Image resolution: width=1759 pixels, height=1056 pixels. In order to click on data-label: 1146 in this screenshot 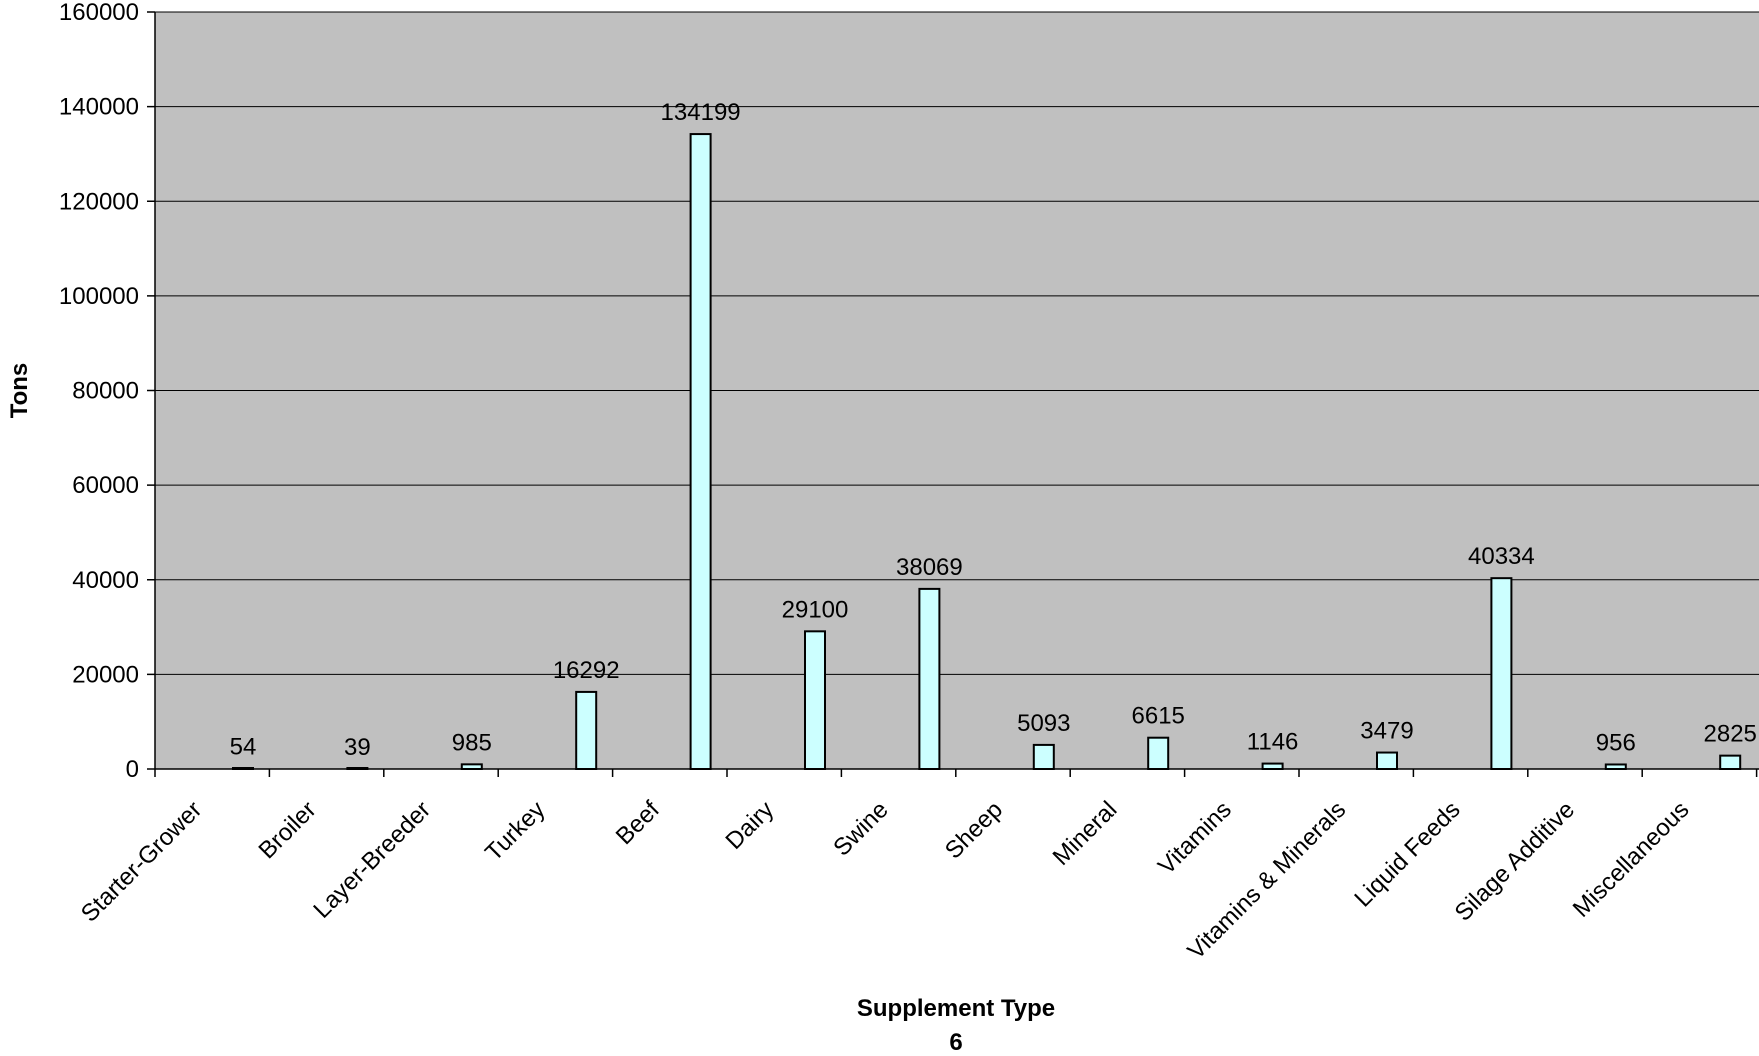, I will do `click(1273, 742)`.